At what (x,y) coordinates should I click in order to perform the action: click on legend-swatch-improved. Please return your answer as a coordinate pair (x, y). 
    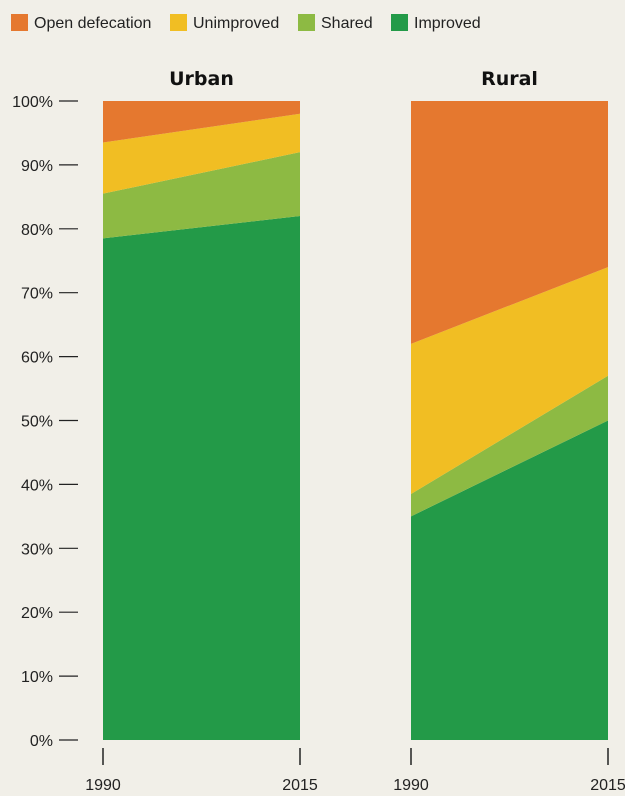
    Looking at the image, I should click on (399, 22).